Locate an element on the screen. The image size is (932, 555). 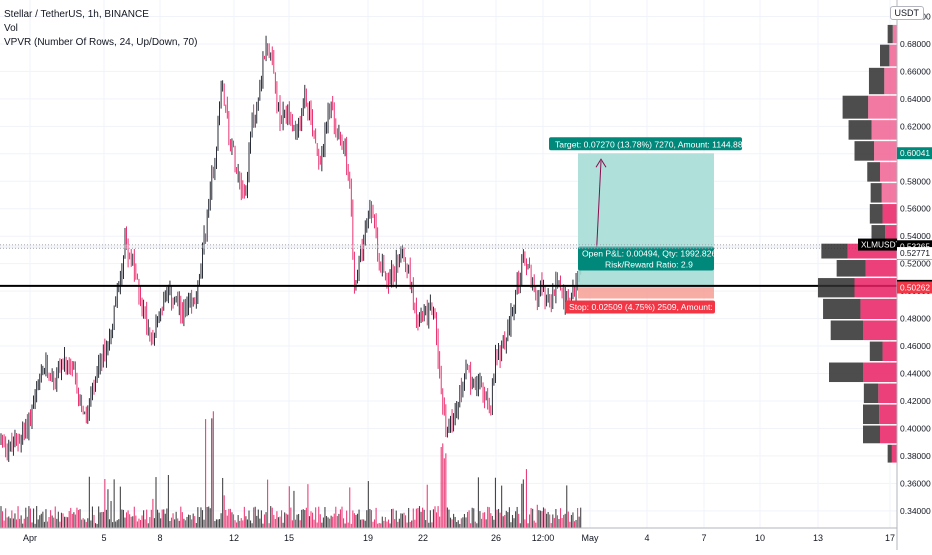
pnl-label-box is located at coordinates (646, 258).